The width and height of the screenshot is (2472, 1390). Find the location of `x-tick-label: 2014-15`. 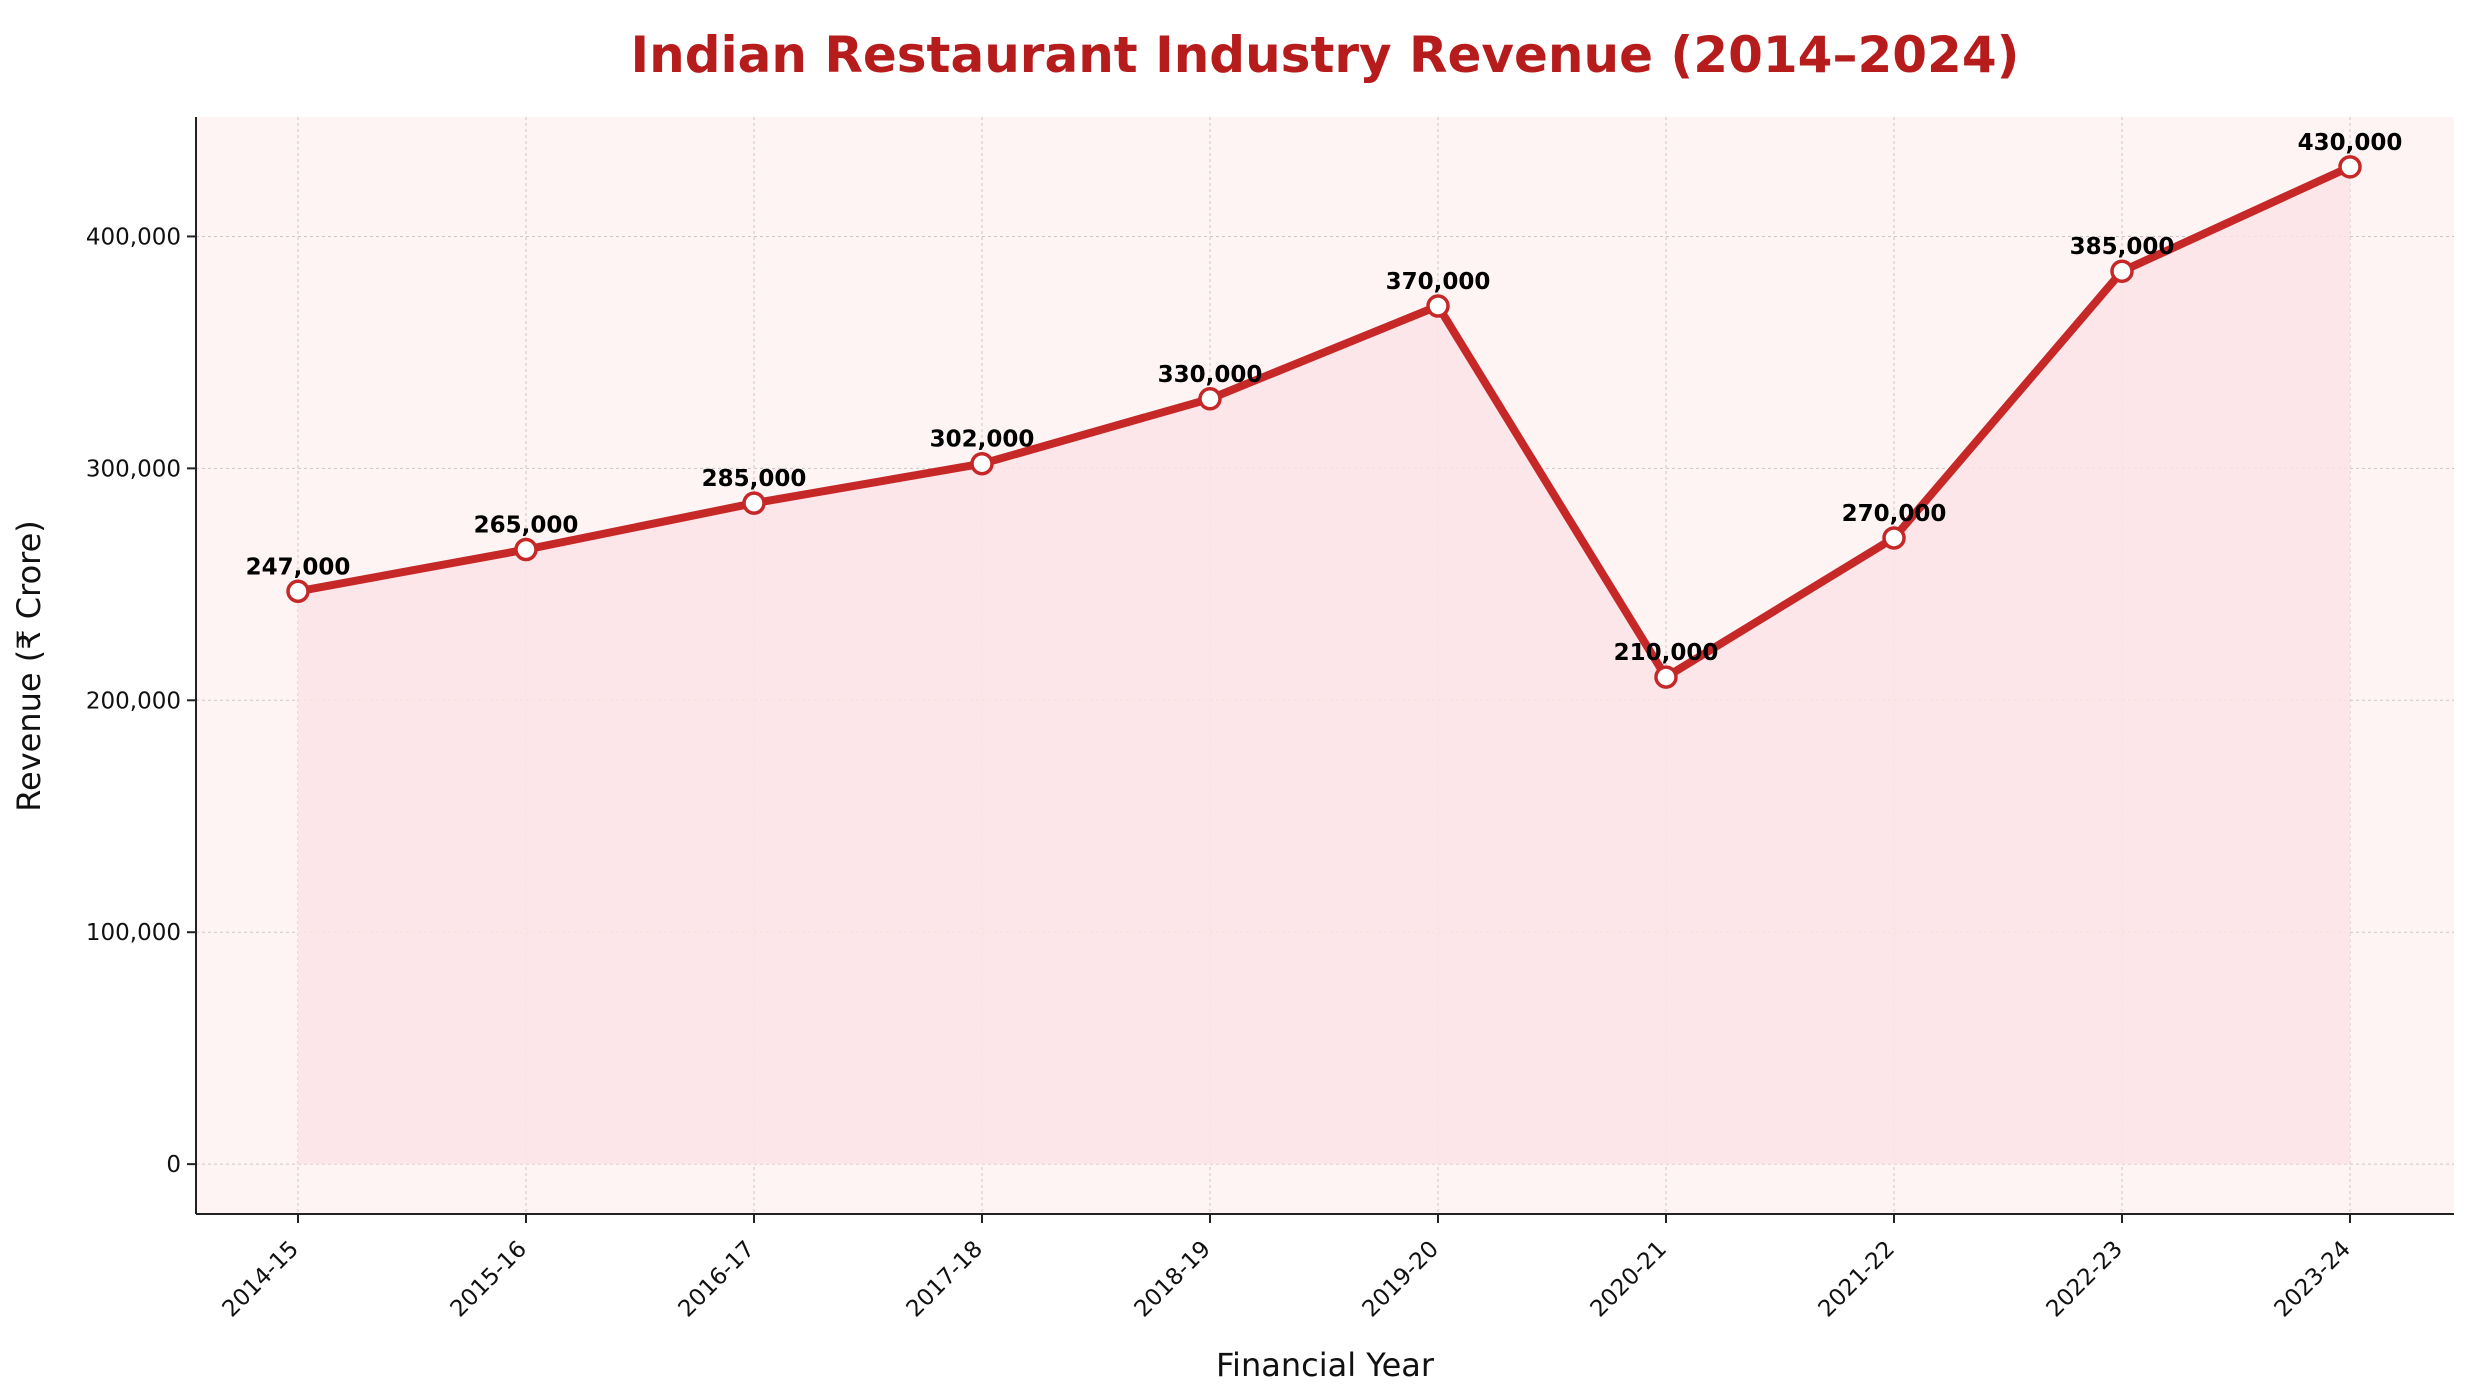

x-tick-label: 2014-15 is located at coordinates (261, 1279).